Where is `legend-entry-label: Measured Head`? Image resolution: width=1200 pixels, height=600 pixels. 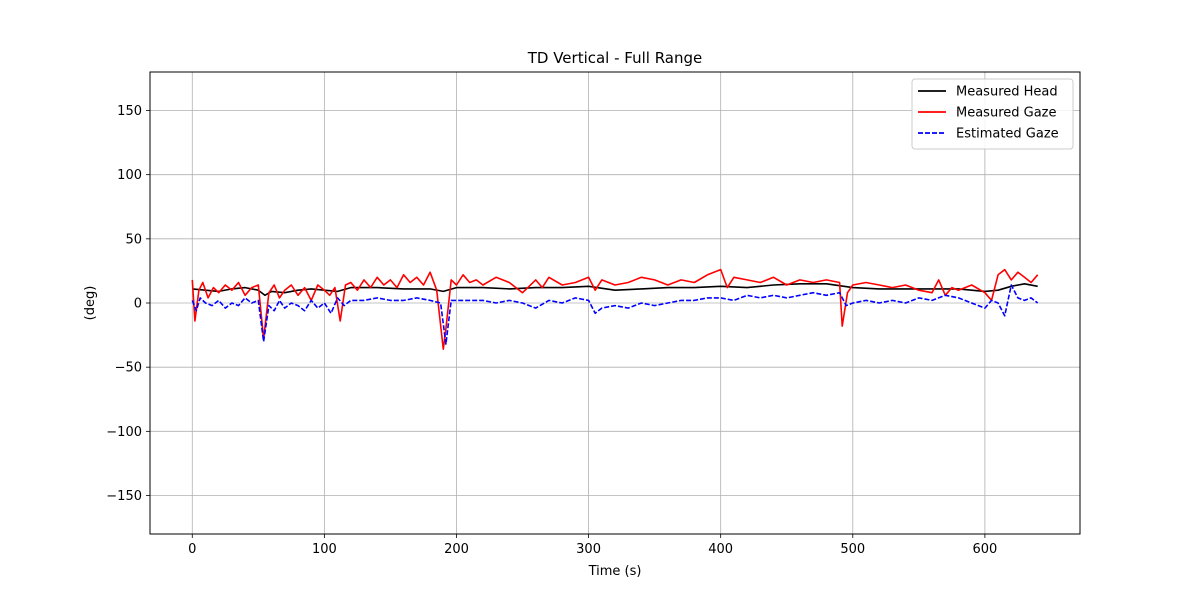 legend-entry-label: Measured Head is located at coordinates (1007, 92).